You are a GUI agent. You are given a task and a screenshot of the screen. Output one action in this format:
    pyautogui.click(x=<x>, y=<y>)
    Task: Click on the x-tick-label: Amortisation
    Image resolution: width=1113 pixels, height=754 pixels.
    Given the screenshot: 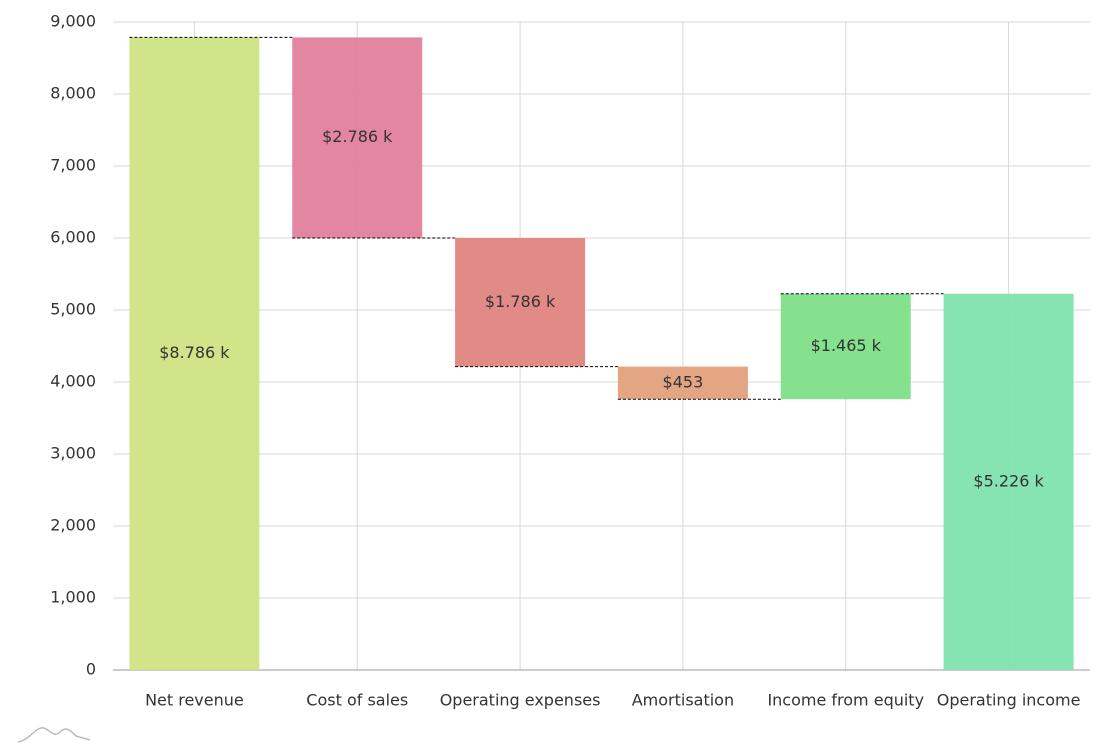 What is the action you would take?
    pyautogui.click(x=683, y=700)
    